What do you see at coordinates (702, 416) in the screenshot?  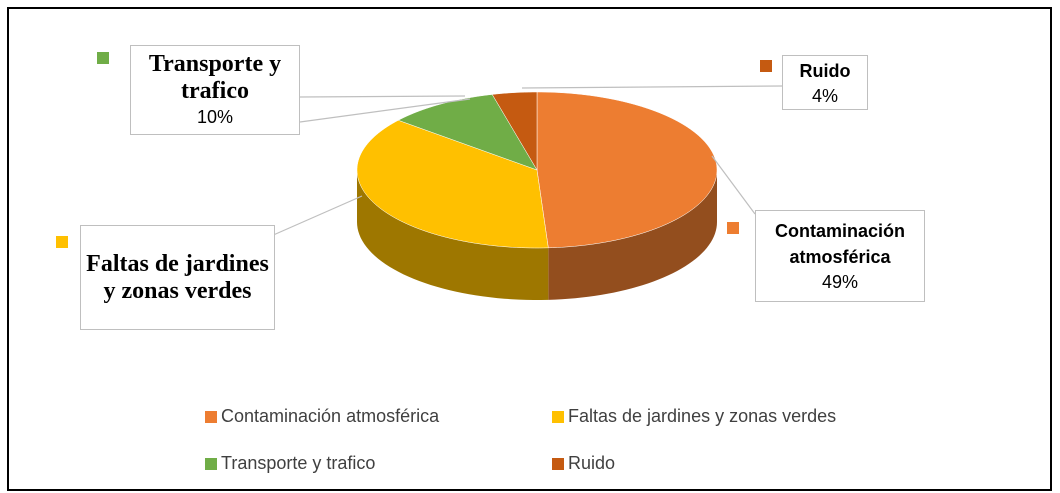 I see `legend-label: Faltas de jardines y zonas verdes` at bounding box center [702, 416].